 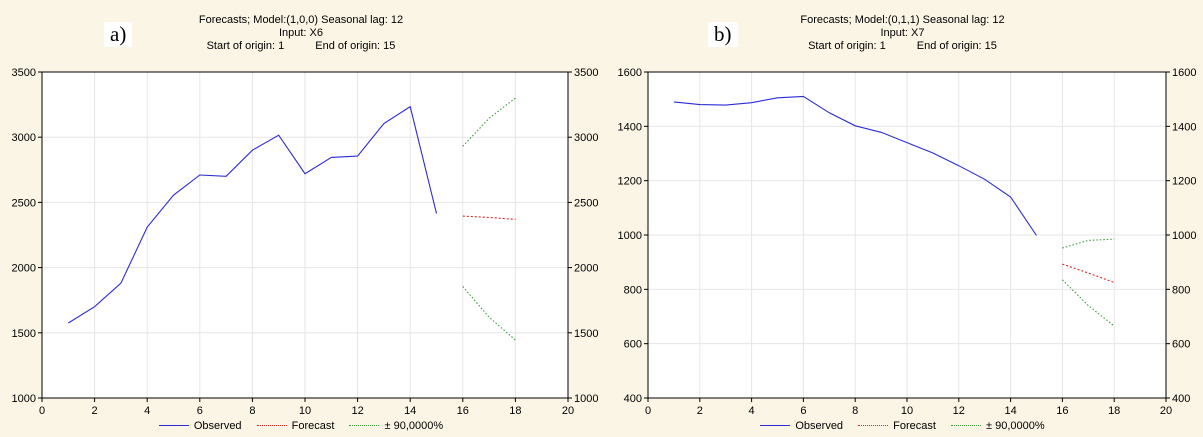 What do you see at coordinates (959, 411) in the screenshot?
I see `x-tick-label-b: 12` at bounding box center [959, 411].